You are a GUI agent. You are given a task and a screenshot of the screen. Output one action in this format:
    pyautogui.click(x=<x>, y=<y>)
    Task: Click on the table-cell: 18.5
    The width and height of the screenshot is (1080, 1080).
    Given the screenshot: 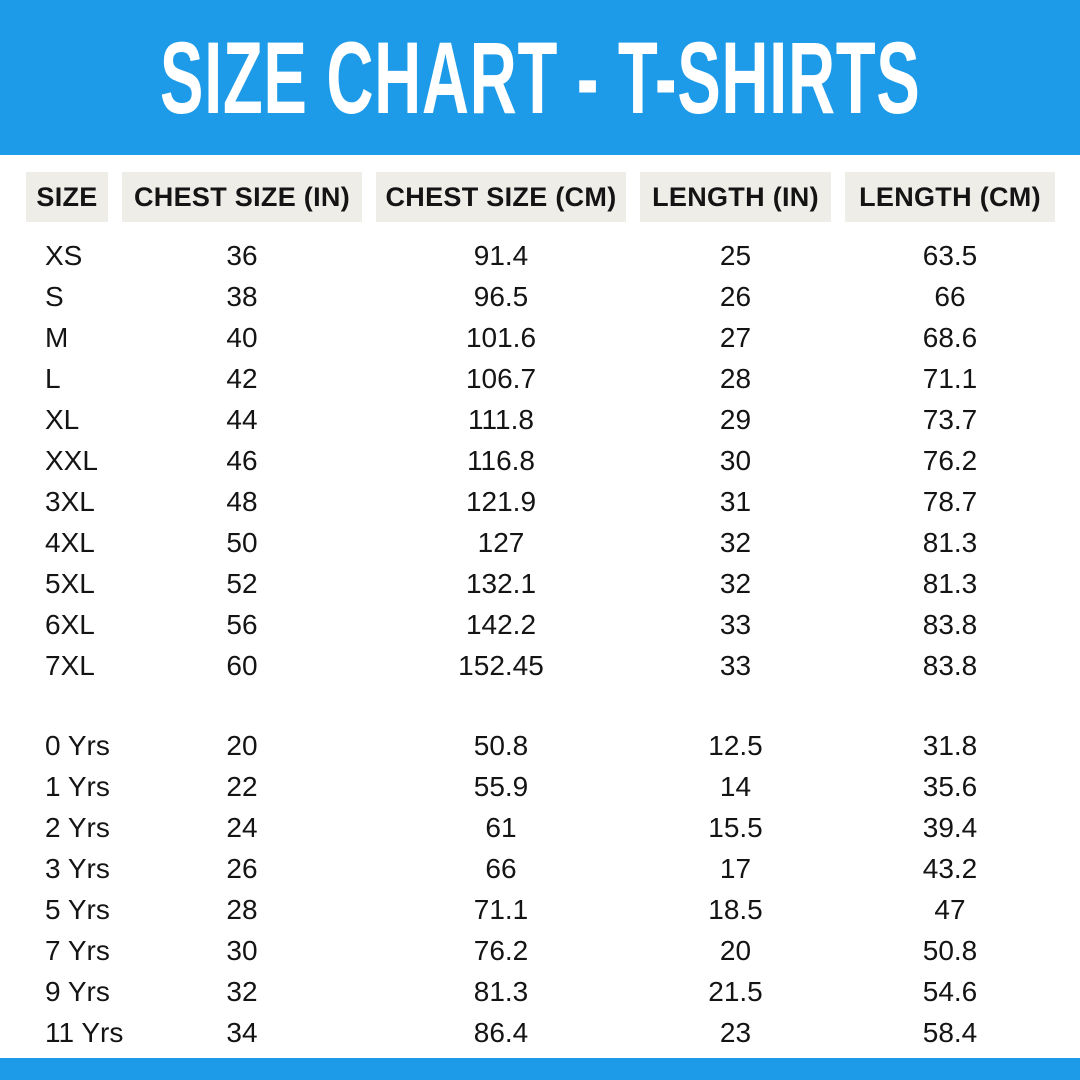 What is the action you would take?
    pyautogui.click(x=735, y=909)
    